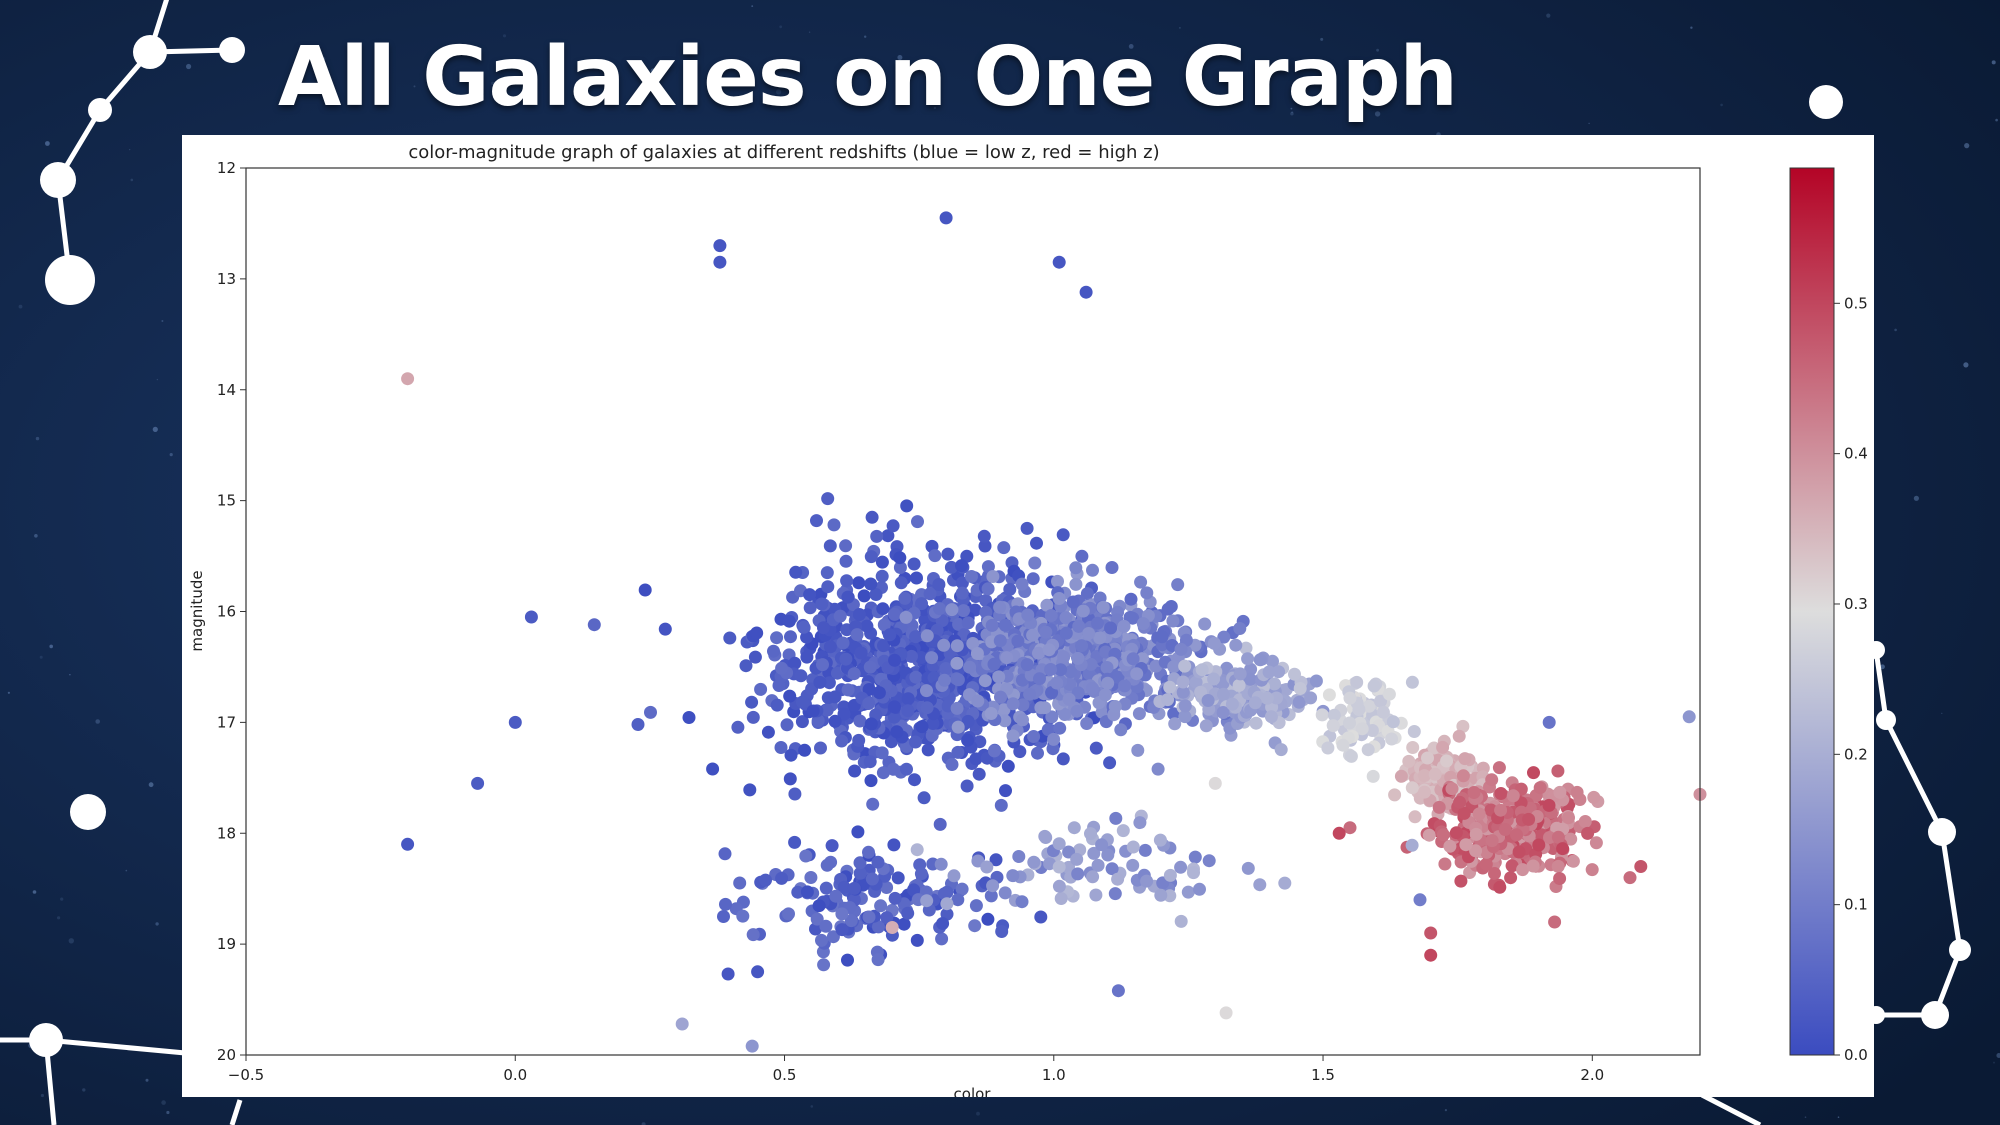  I want to click on colorbar-tick-label: 0.4, so click(1856, 454).